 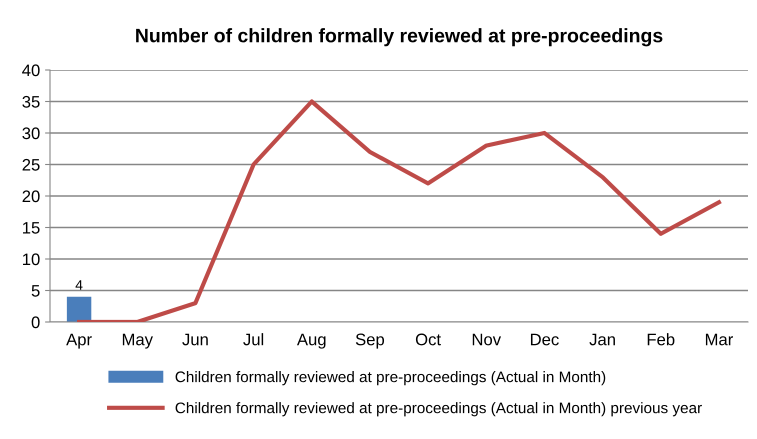 I want to click on x-tick-label: May, so click(x=137, y=341).